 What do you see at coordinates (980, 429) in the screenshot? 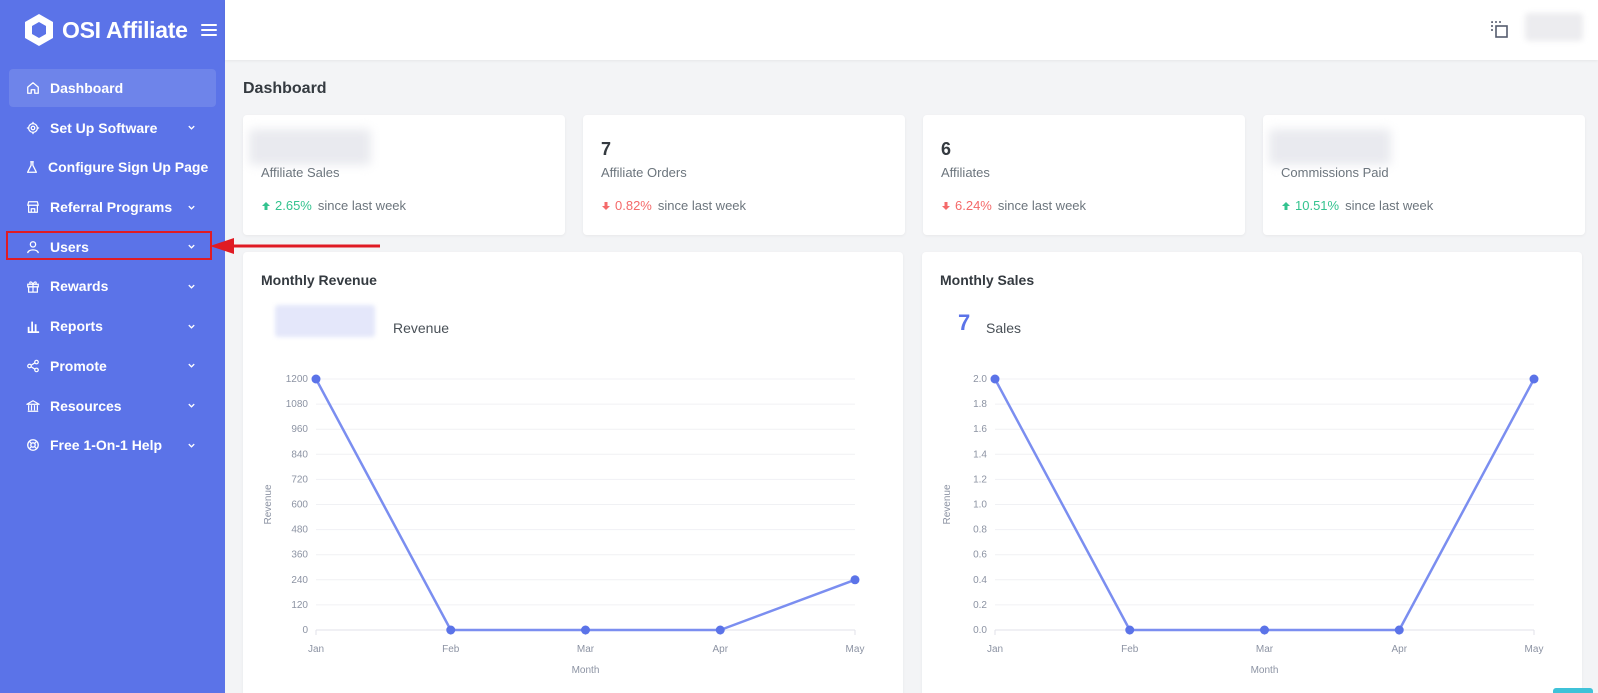
I see `y-tick-label: 1.6` at bounding box center [980, 429].